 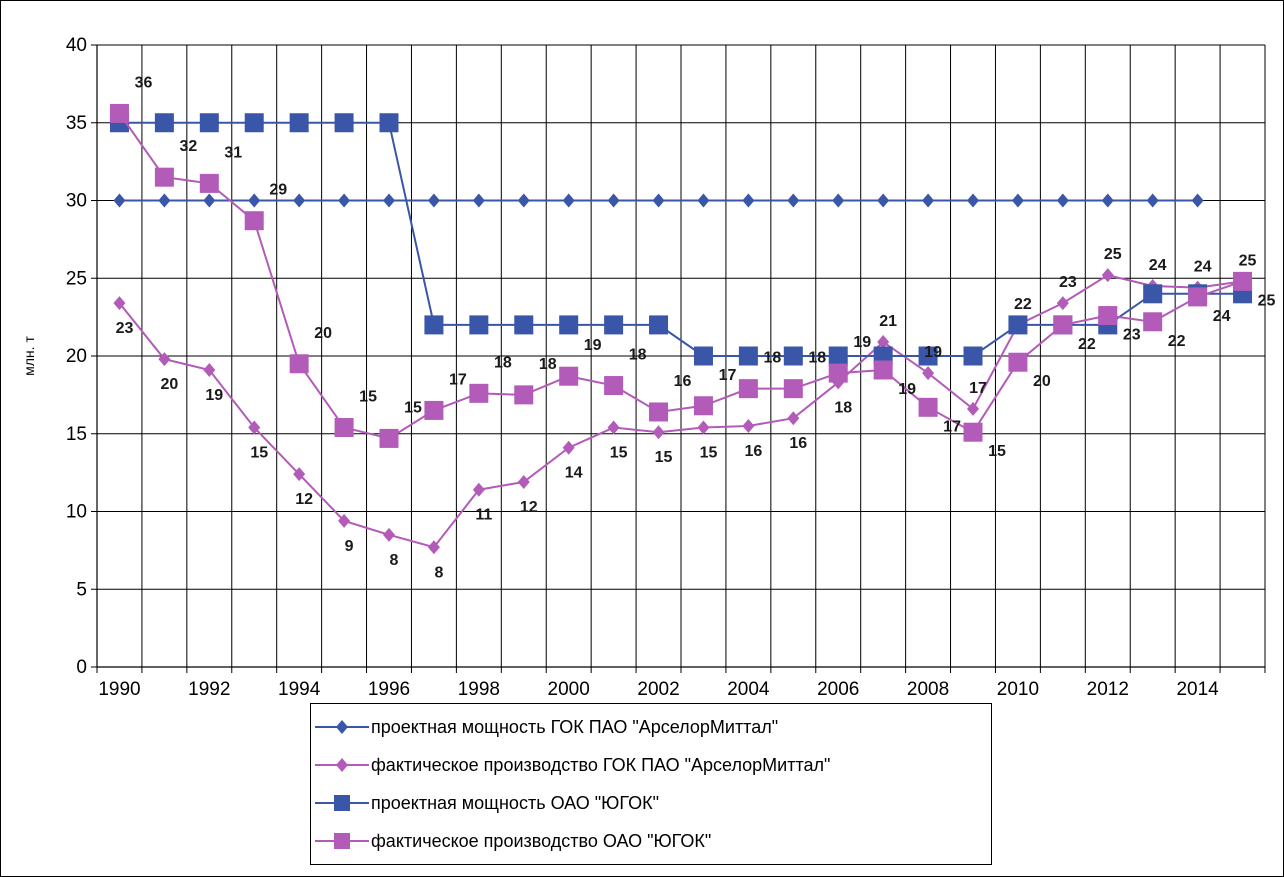 What do you see at coordinates (349, 546) in the screenshot?
I see `data-label: 9` at bounding box center [349, 546].